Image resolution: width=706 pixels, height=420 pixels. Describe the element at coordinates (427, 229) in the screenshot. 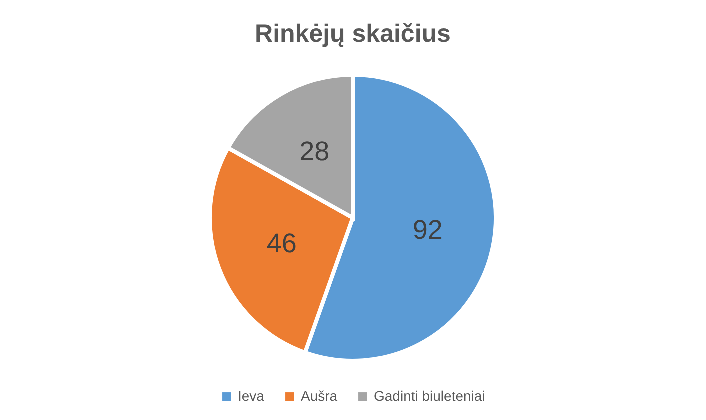

I see `data-label: 92` at that location.